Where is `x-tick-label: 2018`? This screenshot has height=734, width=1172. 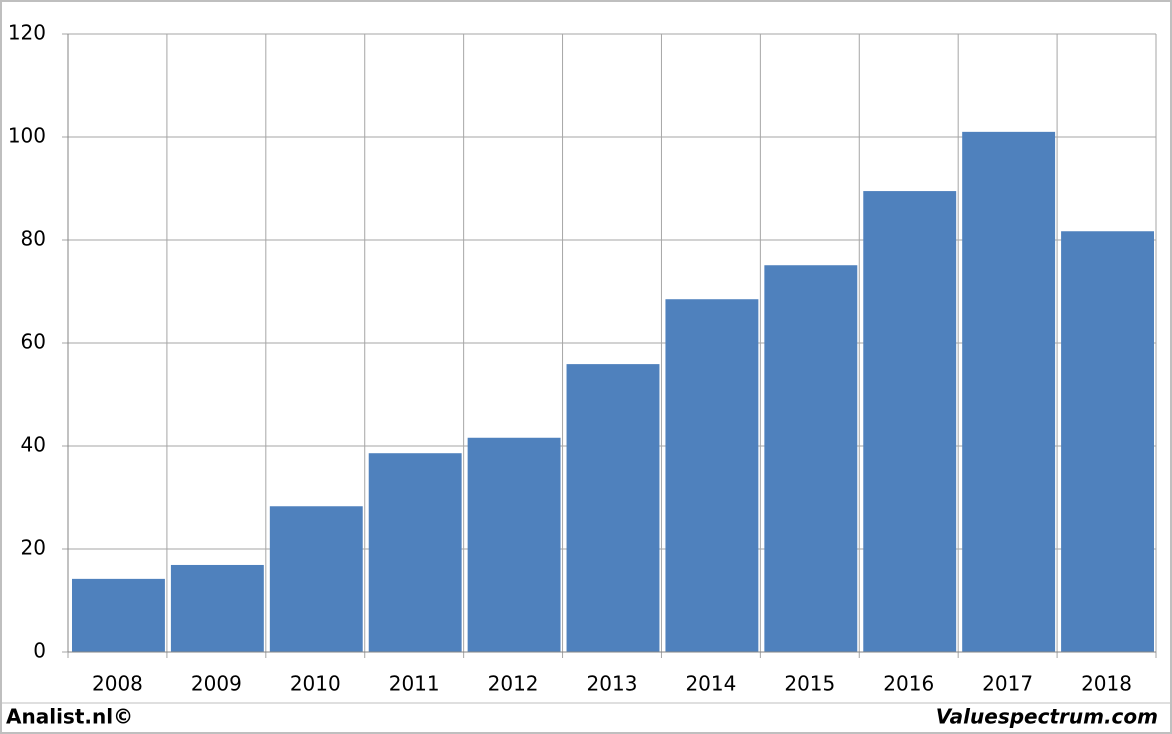 x-tick-label: 2018 is located at coordinates (1106, 684).